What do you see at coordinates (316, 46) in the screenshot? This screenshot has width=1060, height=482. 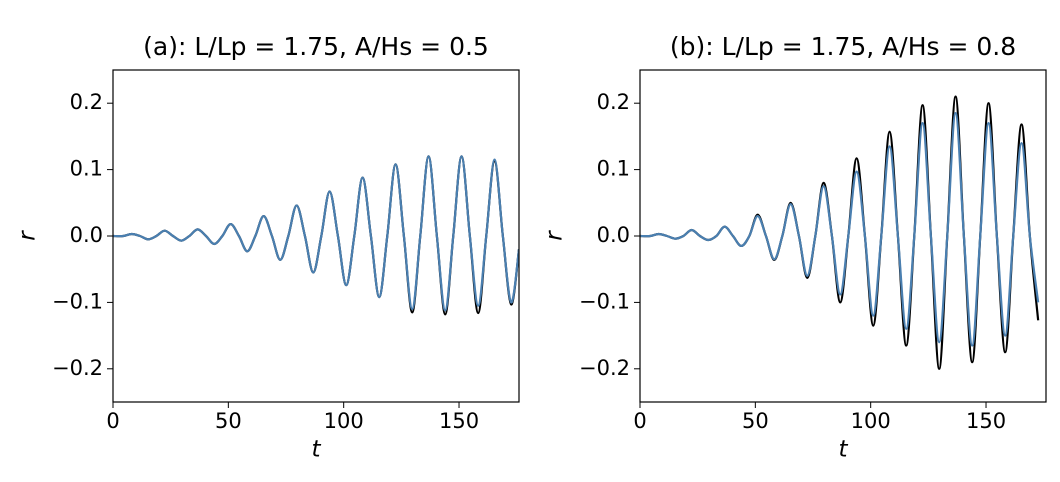 I see `chart-title: (a): L/Lp = 1.75, A/Hs = 0.5` at bounding box center [316, 46].